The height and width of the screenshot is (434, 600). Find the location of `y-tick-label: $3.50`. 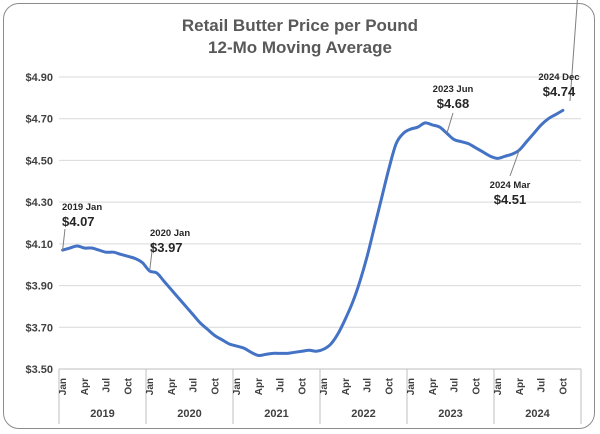

y-tick-label: $3.50 is located at coordinates (39, 370).